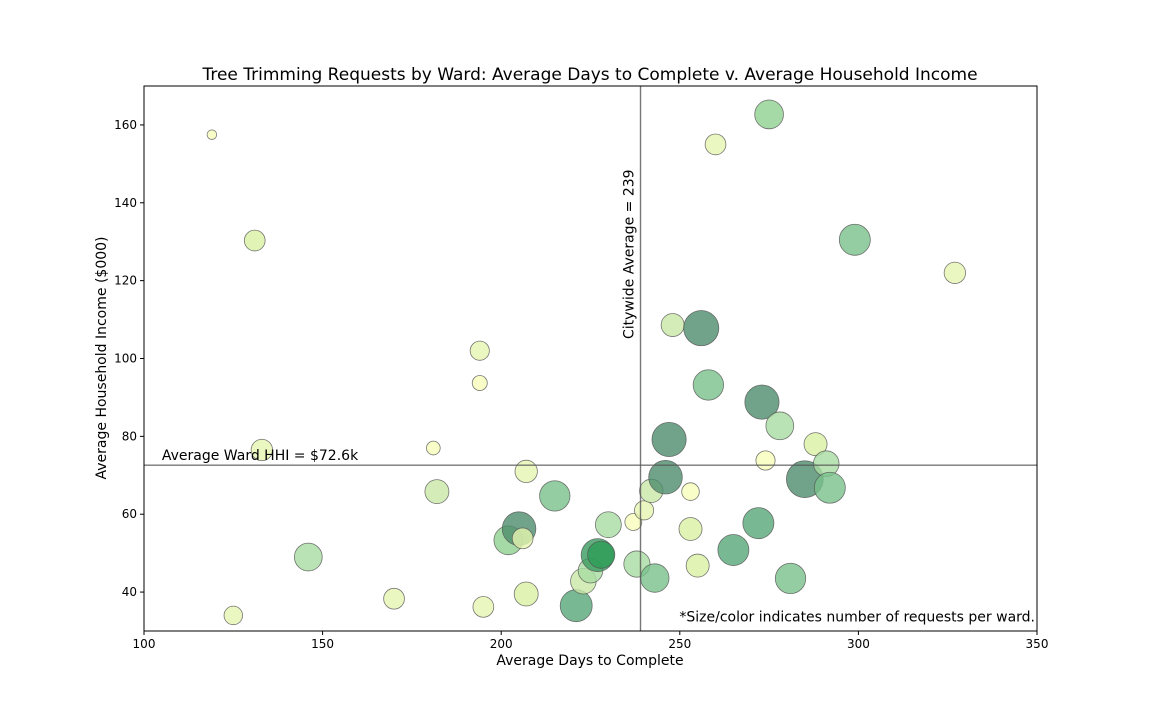  Describe the element at coordinates (144, 644) in the screenshot. I see `x-tick-label: 100` at that location.